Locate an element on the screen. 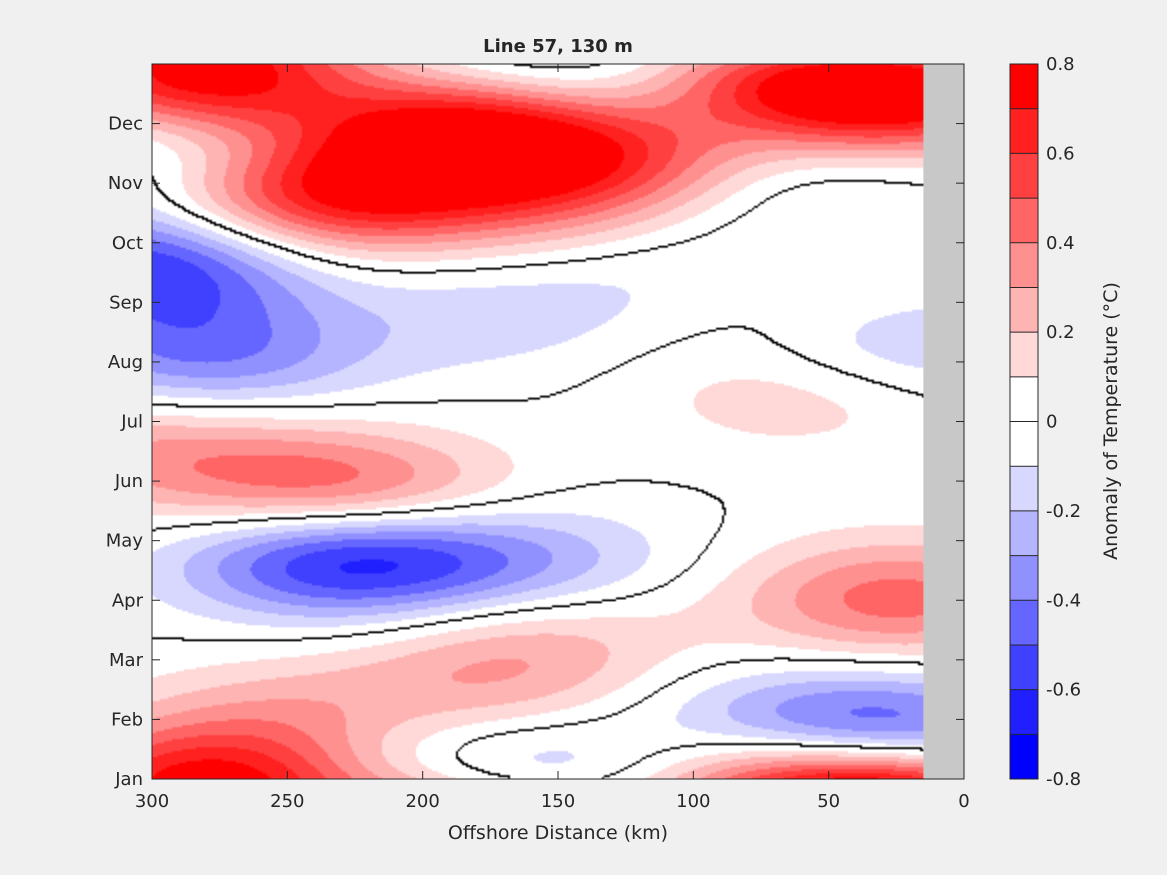  y-tick-label: Mar is located at coordinates (126, 660).